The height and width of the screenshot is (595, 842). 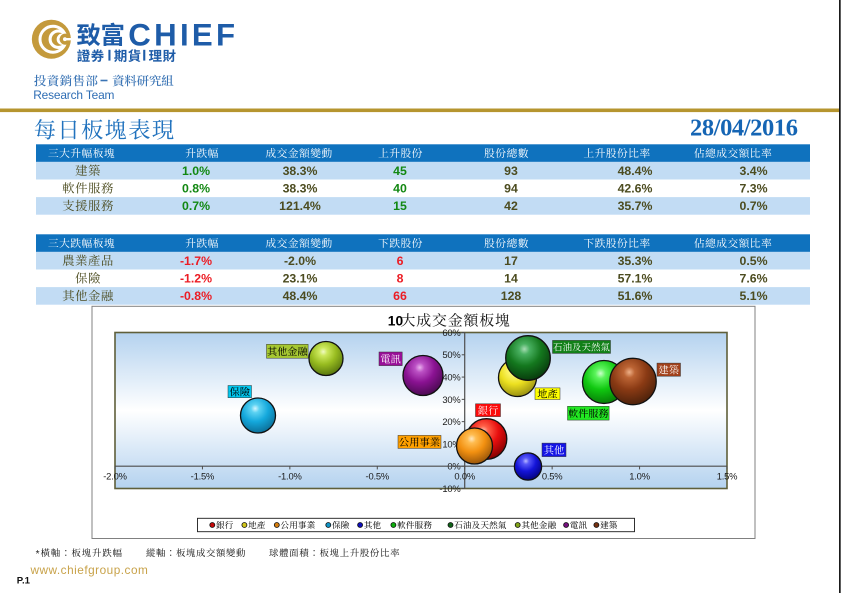 I want to click on svg-text: 40%, so click(x=451, y=376).